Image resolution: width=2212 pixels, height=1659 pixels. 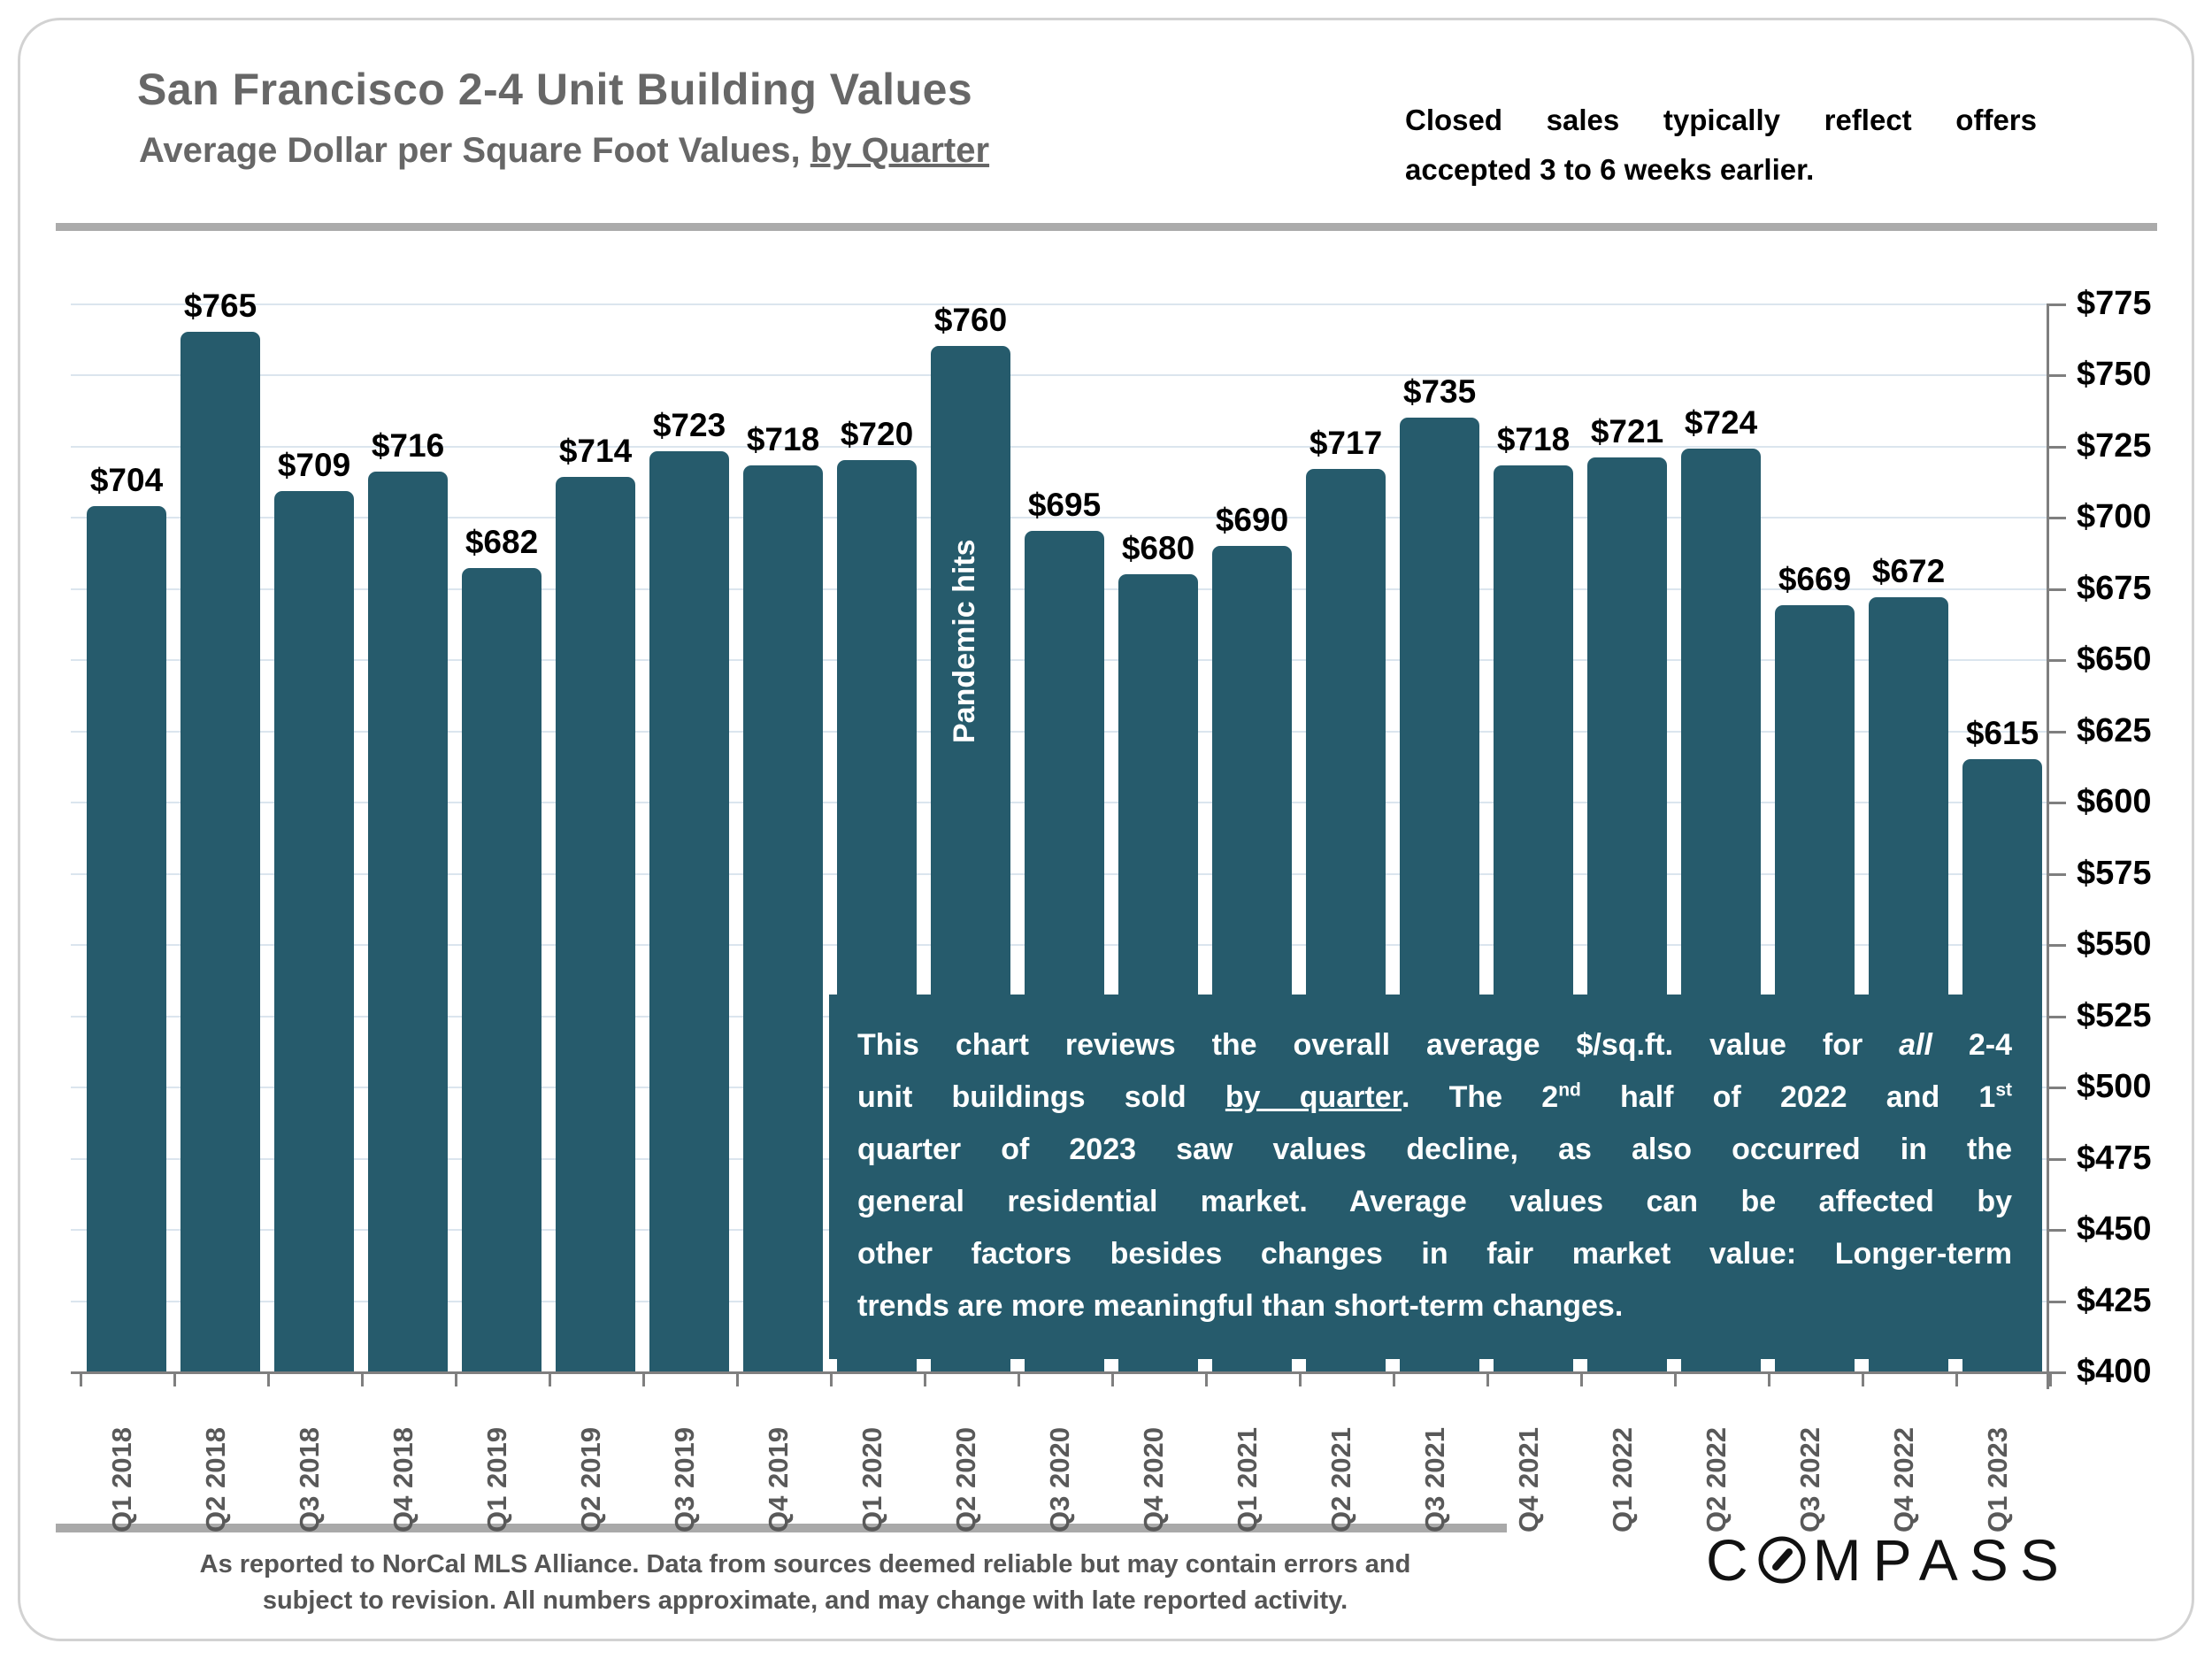 What do you see at coordinates (1721, 423) in the screenshot?
I see `bar-value-label: $724` at bounding box center [1721, 423].